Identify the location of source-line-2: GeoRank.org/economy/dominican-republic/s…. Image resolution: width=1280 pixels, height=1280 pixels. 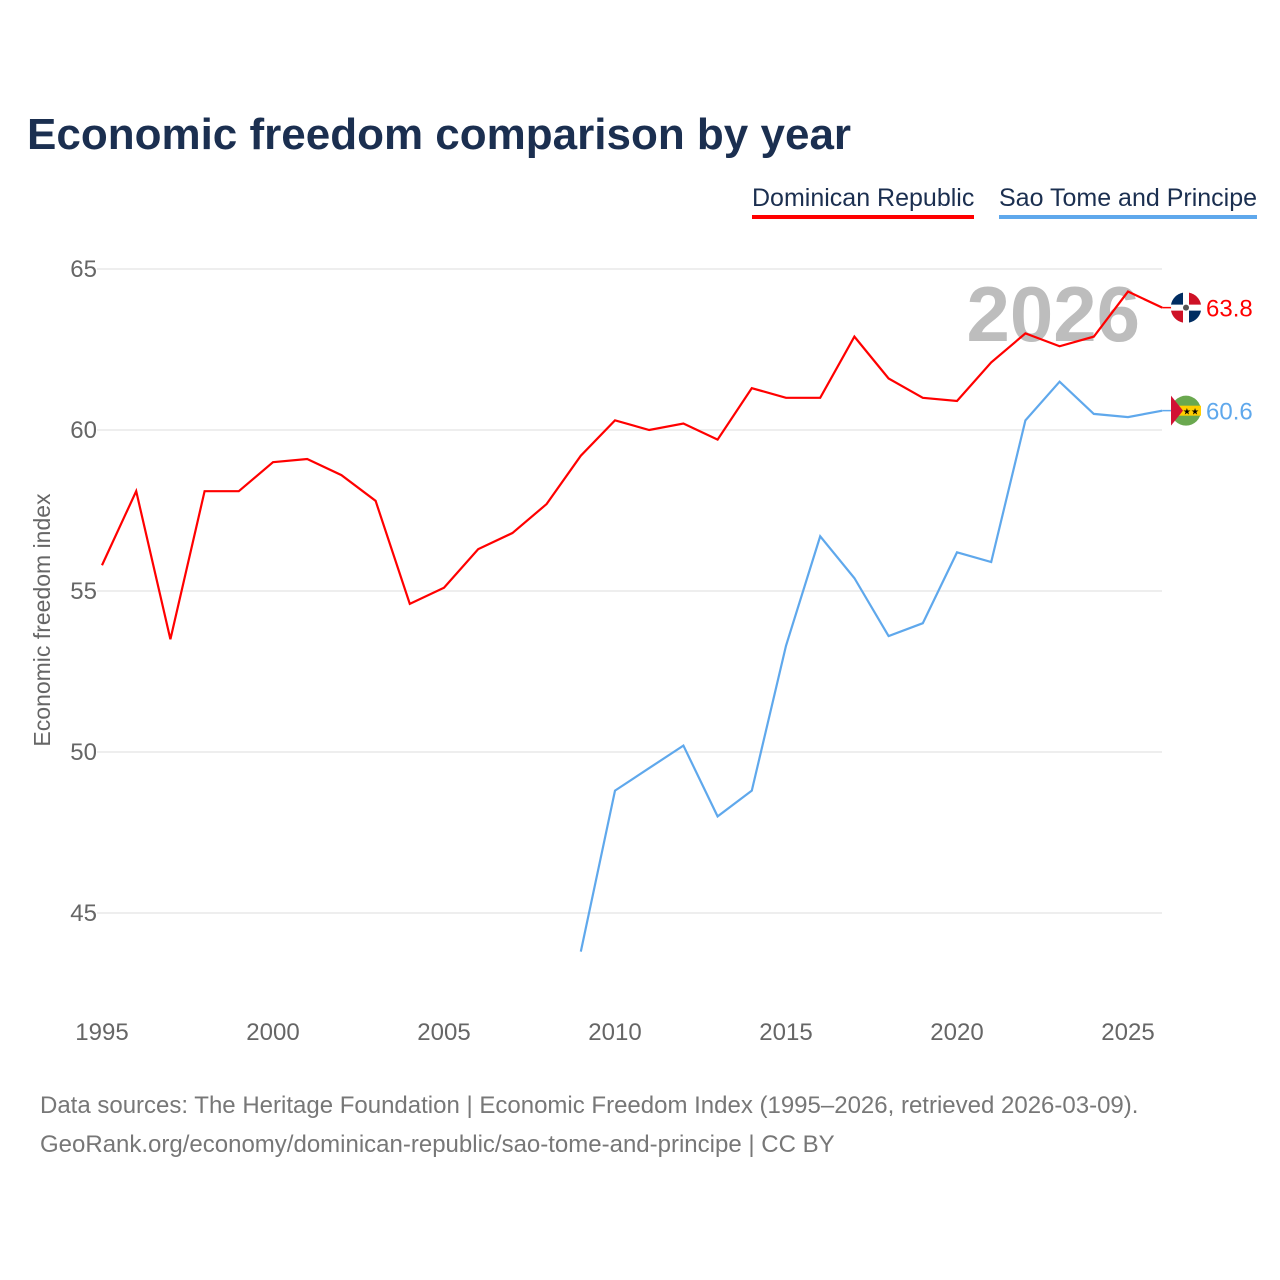
(437, 1144).